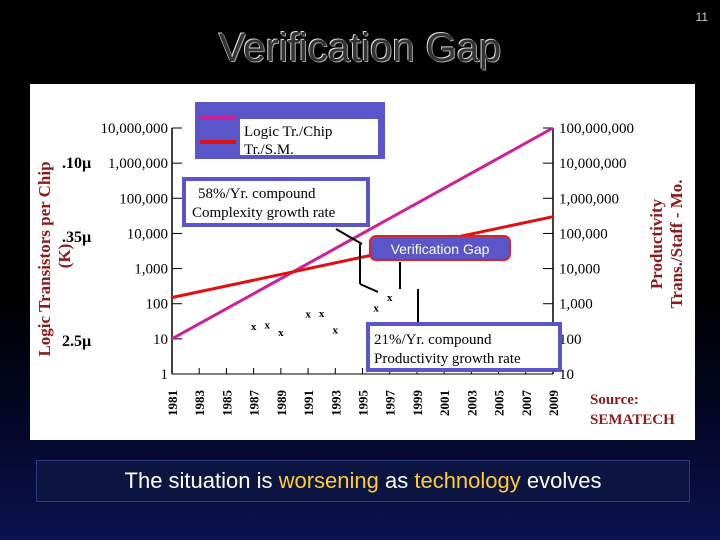  Describe the element at coordinates (264, 213) in the screenshot. I see `complexity-annotation-line2: Complexity growth rate` at that location.